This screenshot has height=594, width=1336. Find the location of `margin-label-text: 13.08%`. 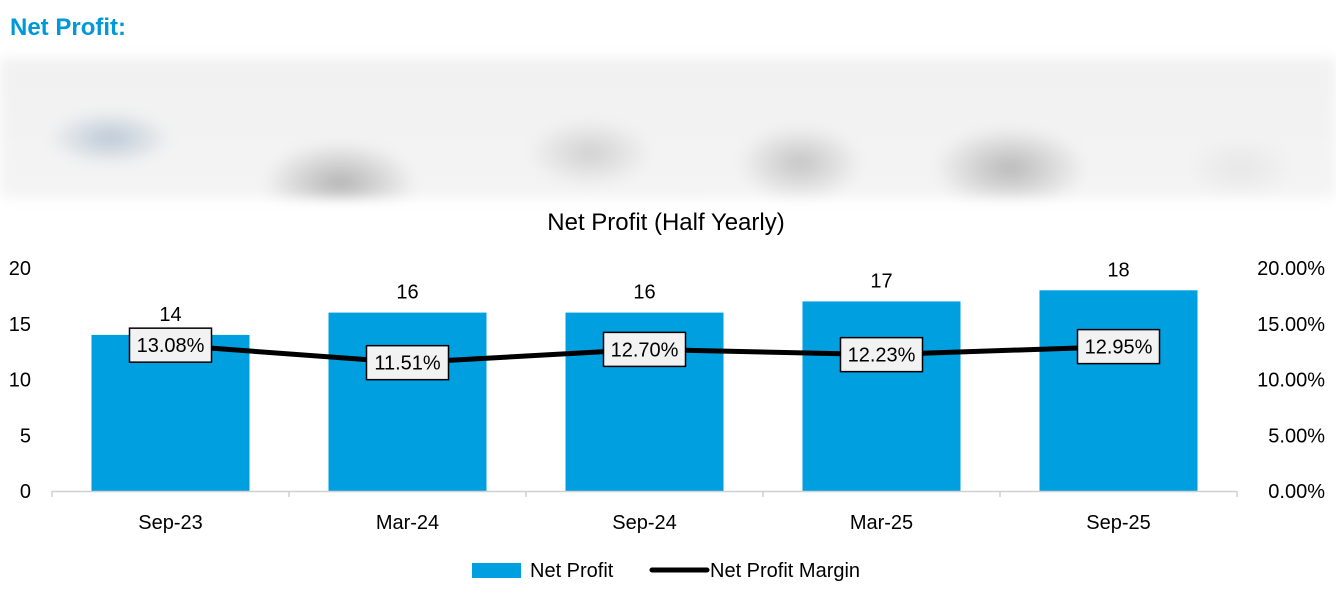

margin-label-text: 13.08% is located at coordinates (171, 346).